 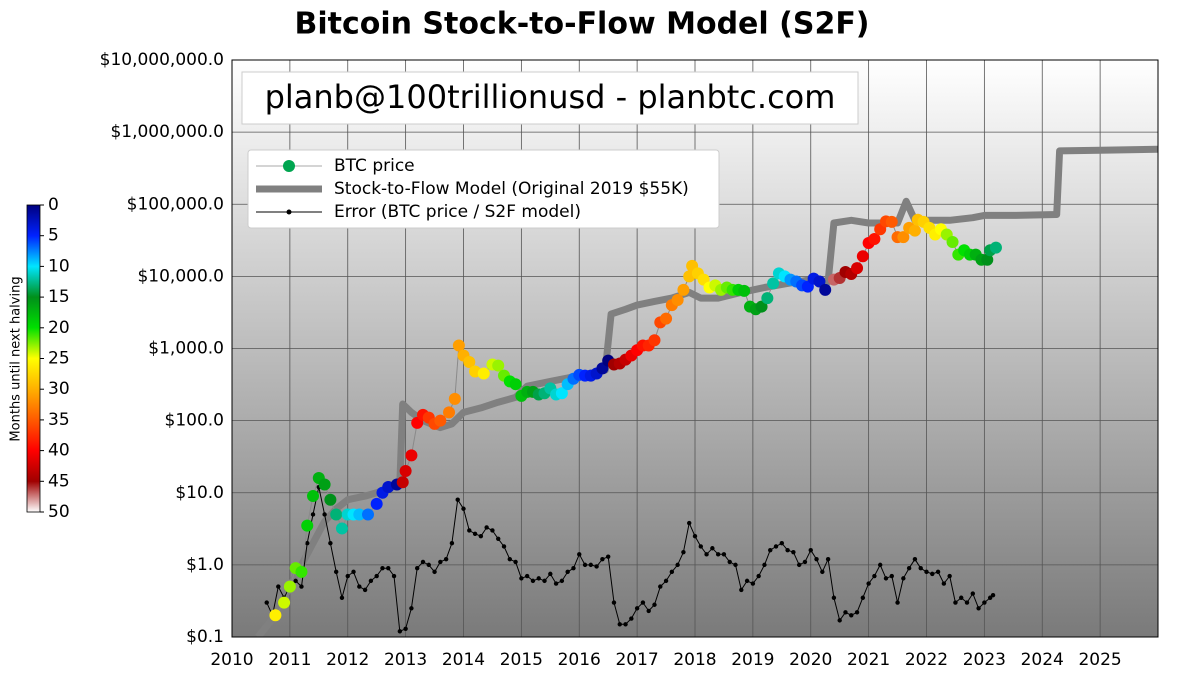 What do you see at coordinates (457, 212) in the screenshot?
I see `legend-label: Error (BTC price / S2F model)` at bounding box center [457, 212].